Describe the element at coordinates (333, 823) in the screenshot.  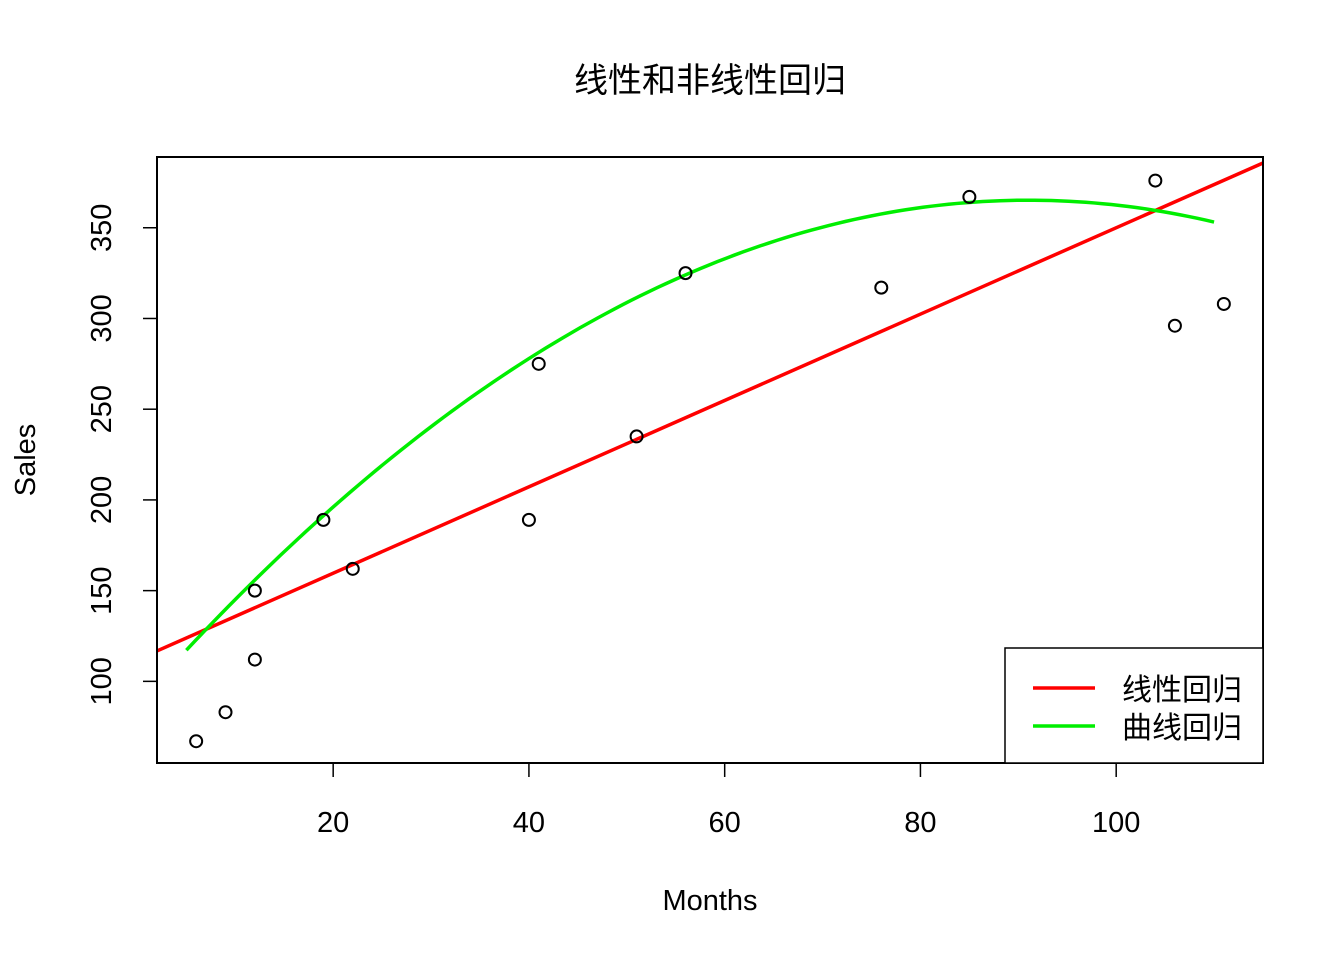
I see `x-tick-label: 20` at that location.